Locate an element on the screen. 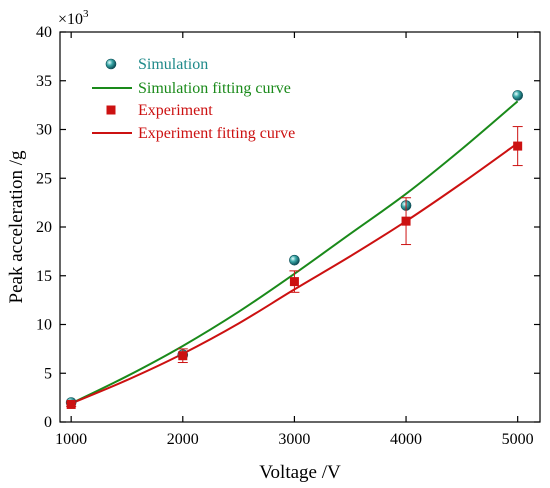  legend-label: Experiment is located at coordinates (175, 110).